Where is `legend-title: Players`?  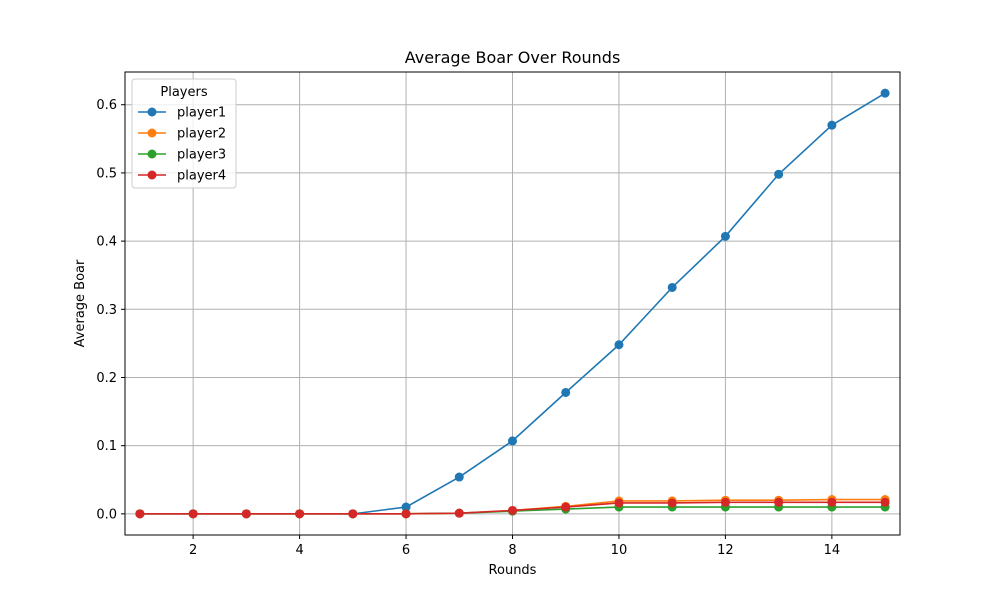 legend-title: Players is located at coordinates (183, 92).